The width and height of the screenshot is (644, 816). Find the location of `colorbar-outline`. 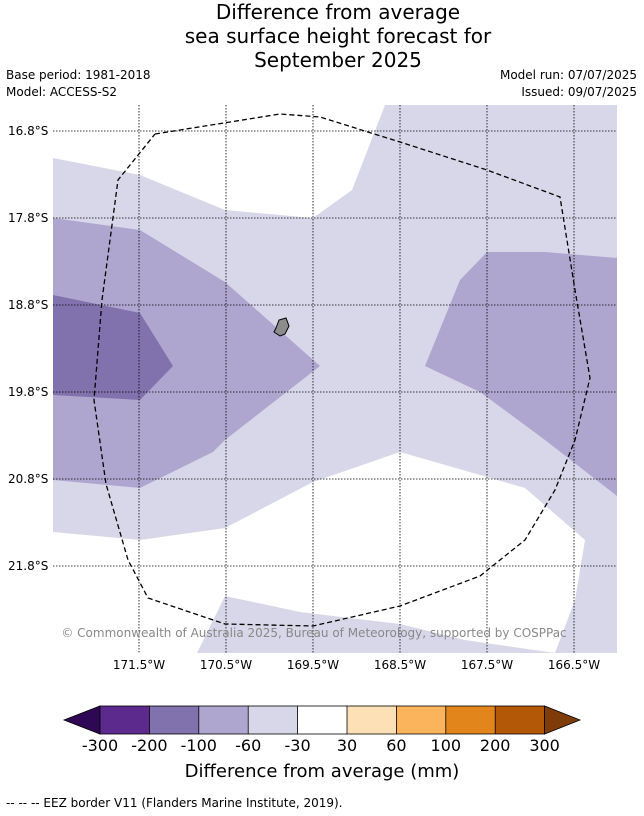

colorbar-outline is located at coordinates (322, 720).